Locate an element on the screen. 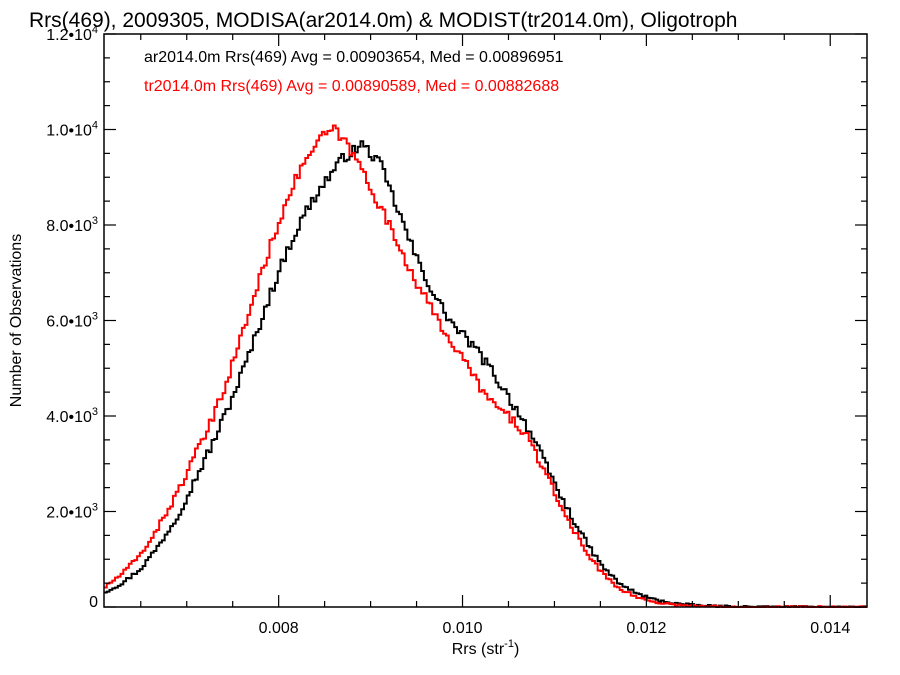 This screenshot has width=900, height=675. x-axis-label-superscript: -1 is located at coordinates (509, 644).